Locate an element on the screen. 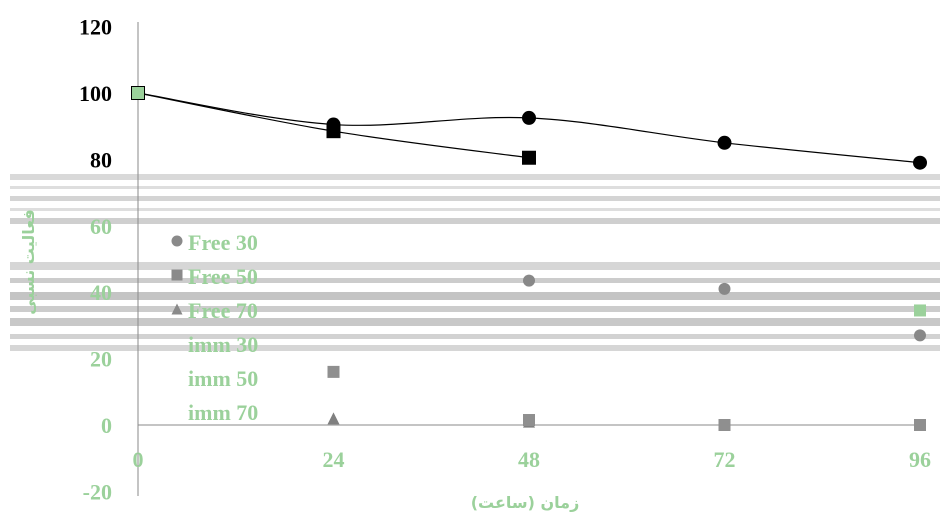 This screenshot has width=941, height=518. x-tick-label: 0 is located at coordinates (138, 459).